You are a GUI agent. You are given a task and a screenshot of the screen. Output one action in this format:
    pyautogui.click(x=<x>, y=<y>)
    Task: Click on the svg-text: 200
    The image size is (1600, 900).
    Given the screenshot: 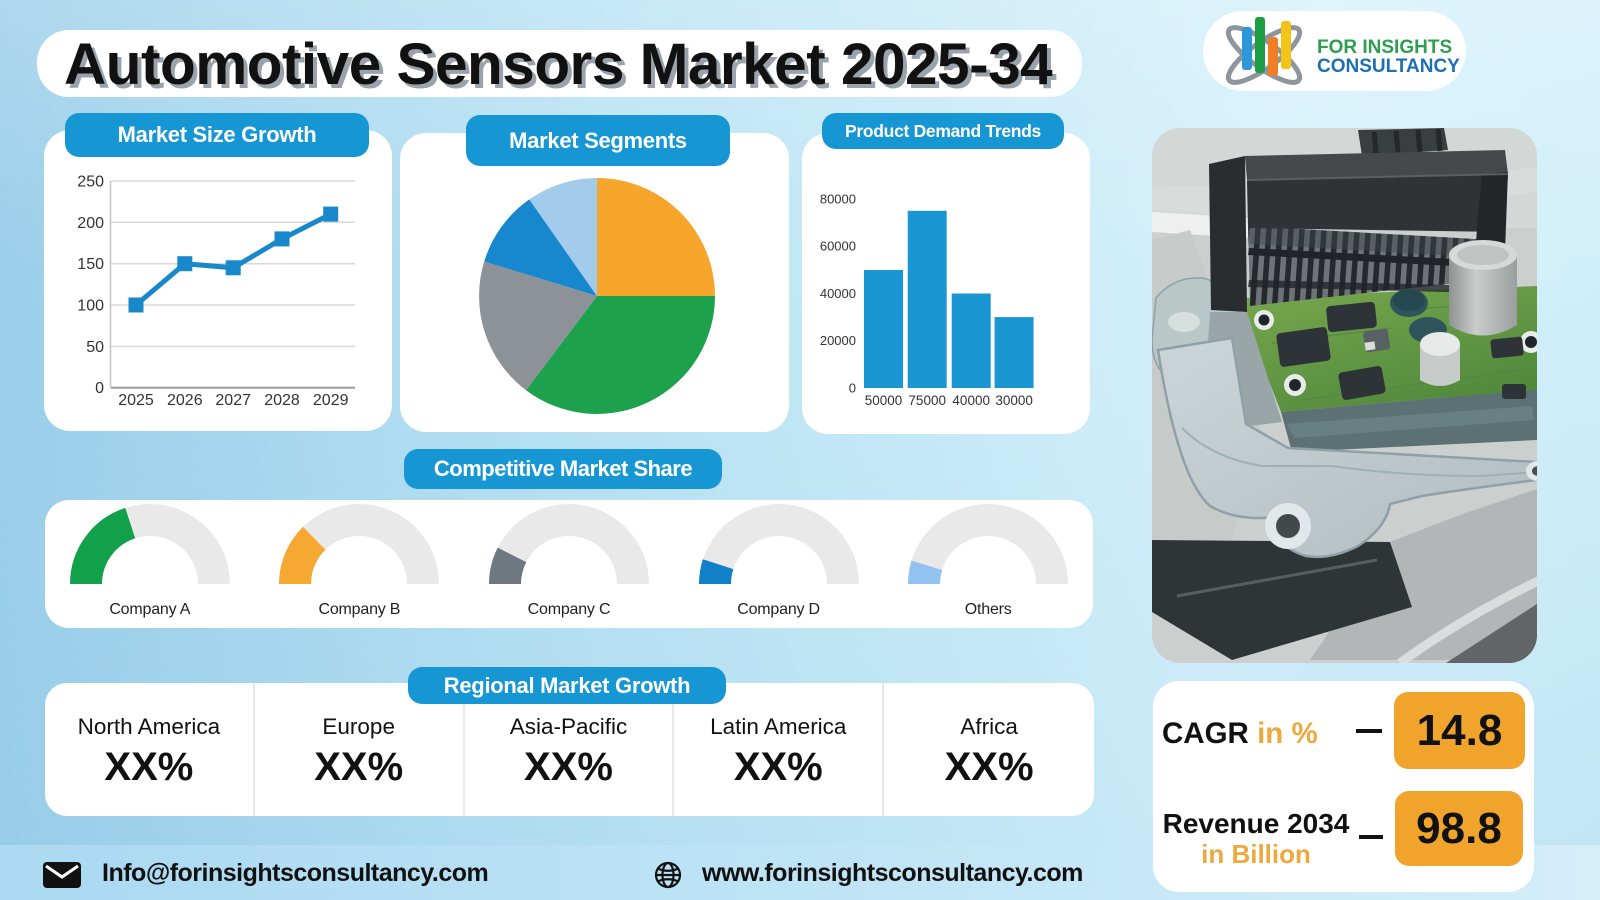 What is the action you would take?
    pyautogui.click(x=90, y=223)
    